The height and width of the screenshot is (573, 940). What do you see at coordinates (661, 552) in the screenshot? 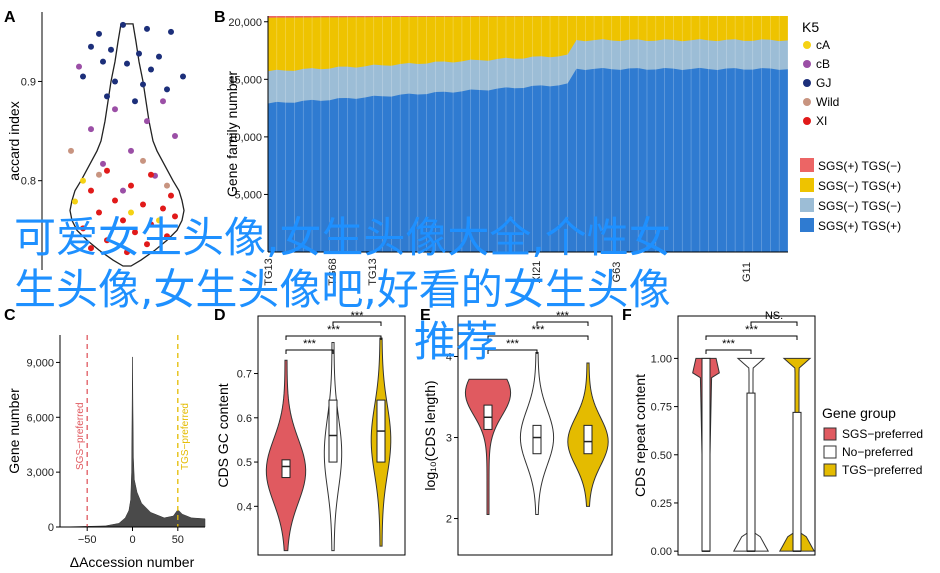
I see `y-tick-label: 0.00` at bounding box center [661, 552].